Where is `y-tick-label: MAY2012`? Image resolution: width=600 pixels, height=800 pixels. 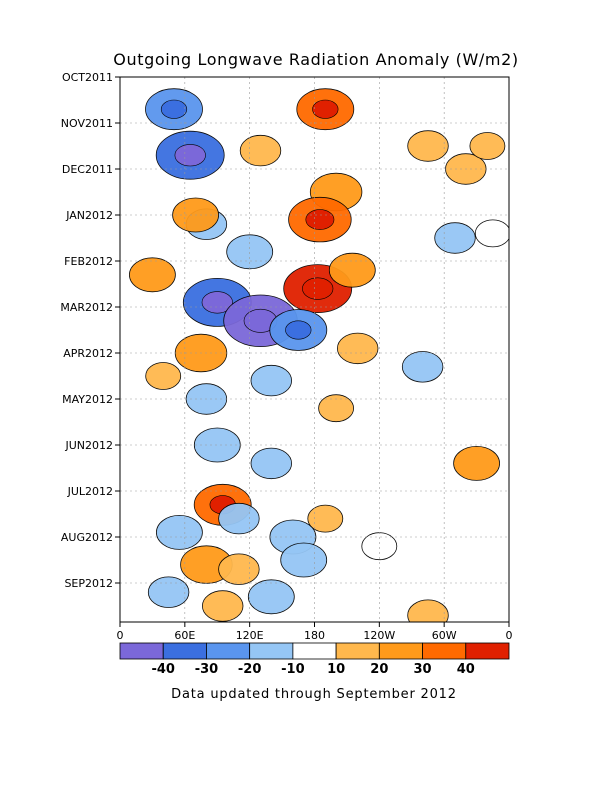 y-tick-label: MAY2012 is located at coordinates (87, 399).